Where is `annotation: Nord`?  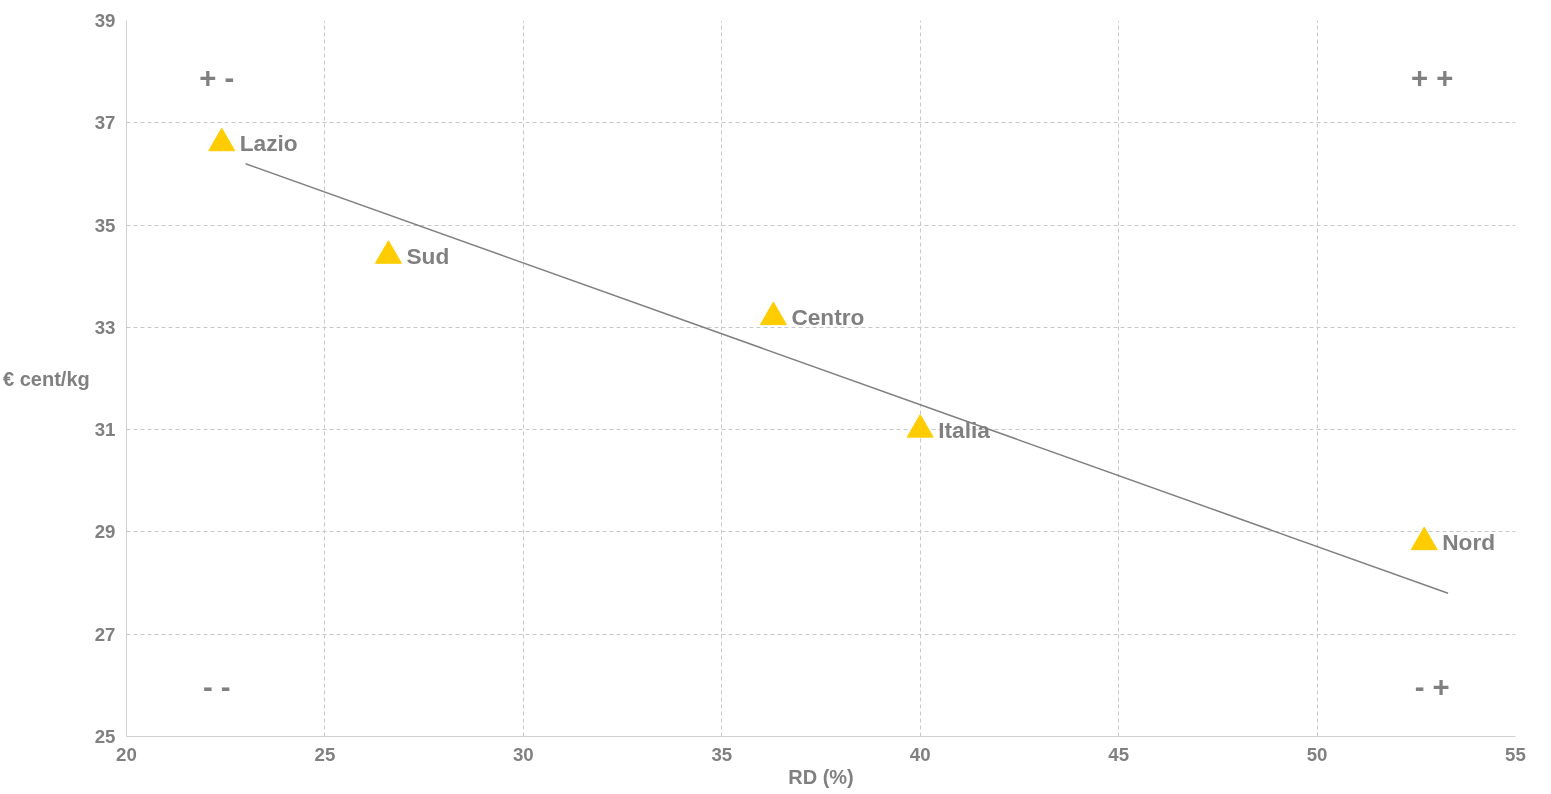 annotation: Nord is located at coordinates (1469, 542).